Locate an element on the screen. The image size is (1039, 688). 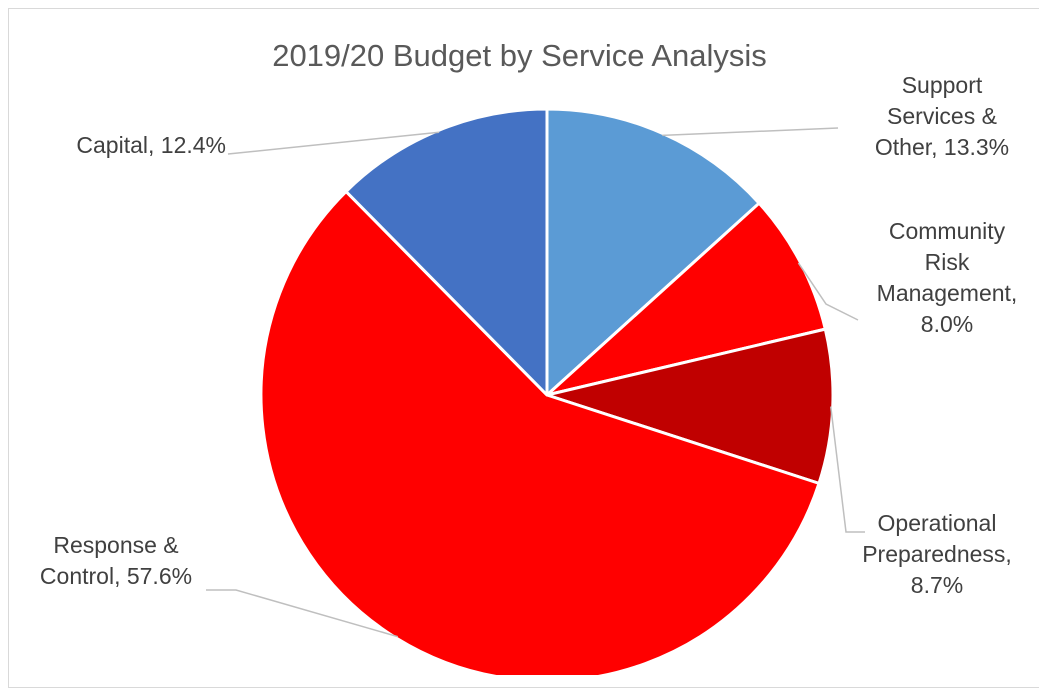
slice-label-capital: Capital, 12.4% is located at coordinates (123, 145).